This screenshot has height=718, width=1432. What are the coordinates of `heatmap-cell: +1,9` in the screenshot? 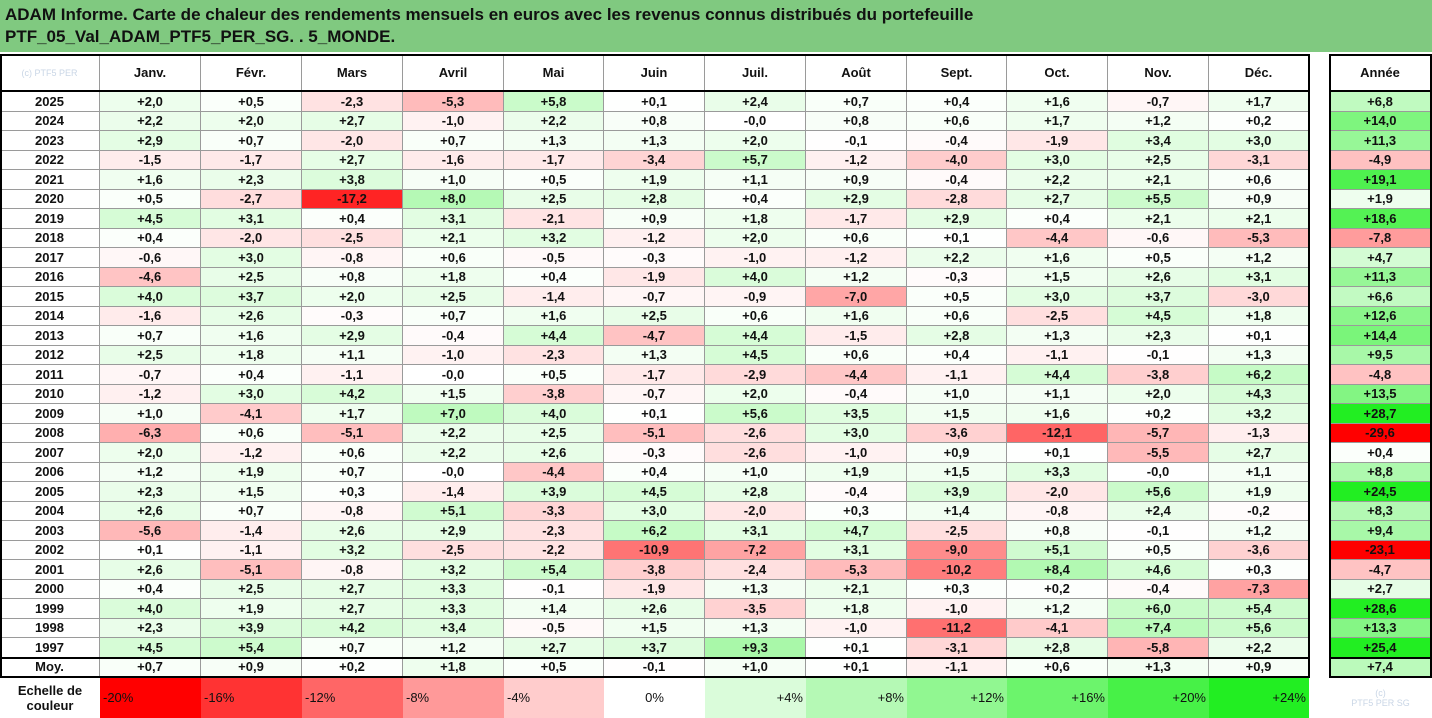 It's located at (251, 609).